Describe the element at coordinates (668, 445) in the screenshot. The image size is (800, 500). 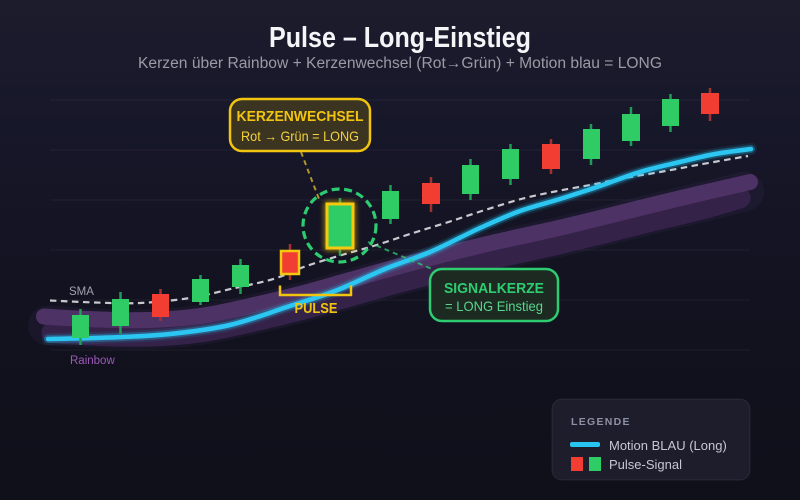
I see `svg-text: Motion BLAU (Long)` at that location.